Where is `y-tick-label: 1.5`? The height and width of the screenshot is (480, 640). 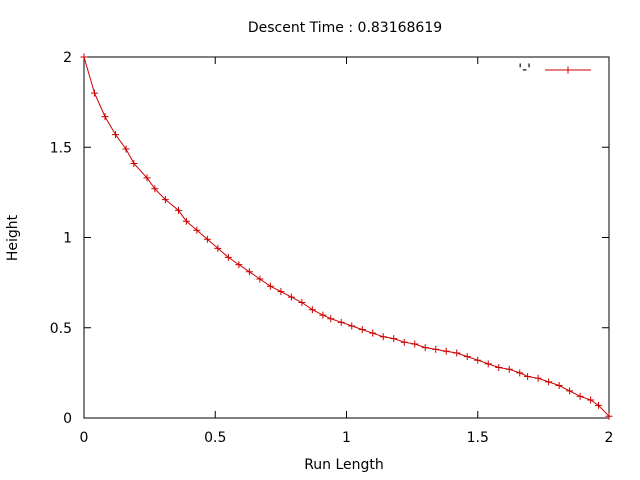
y-tick-label: 1.5 is located at coordinates (61, 148).